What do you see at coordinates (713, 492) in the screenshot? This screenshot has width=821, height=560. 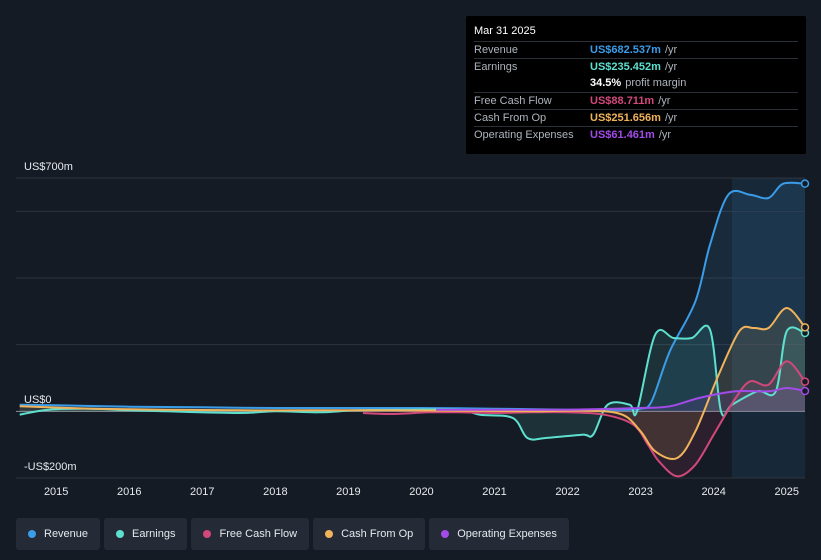 I see `x-tick-label: 2024` at bounding box center [713, 492].